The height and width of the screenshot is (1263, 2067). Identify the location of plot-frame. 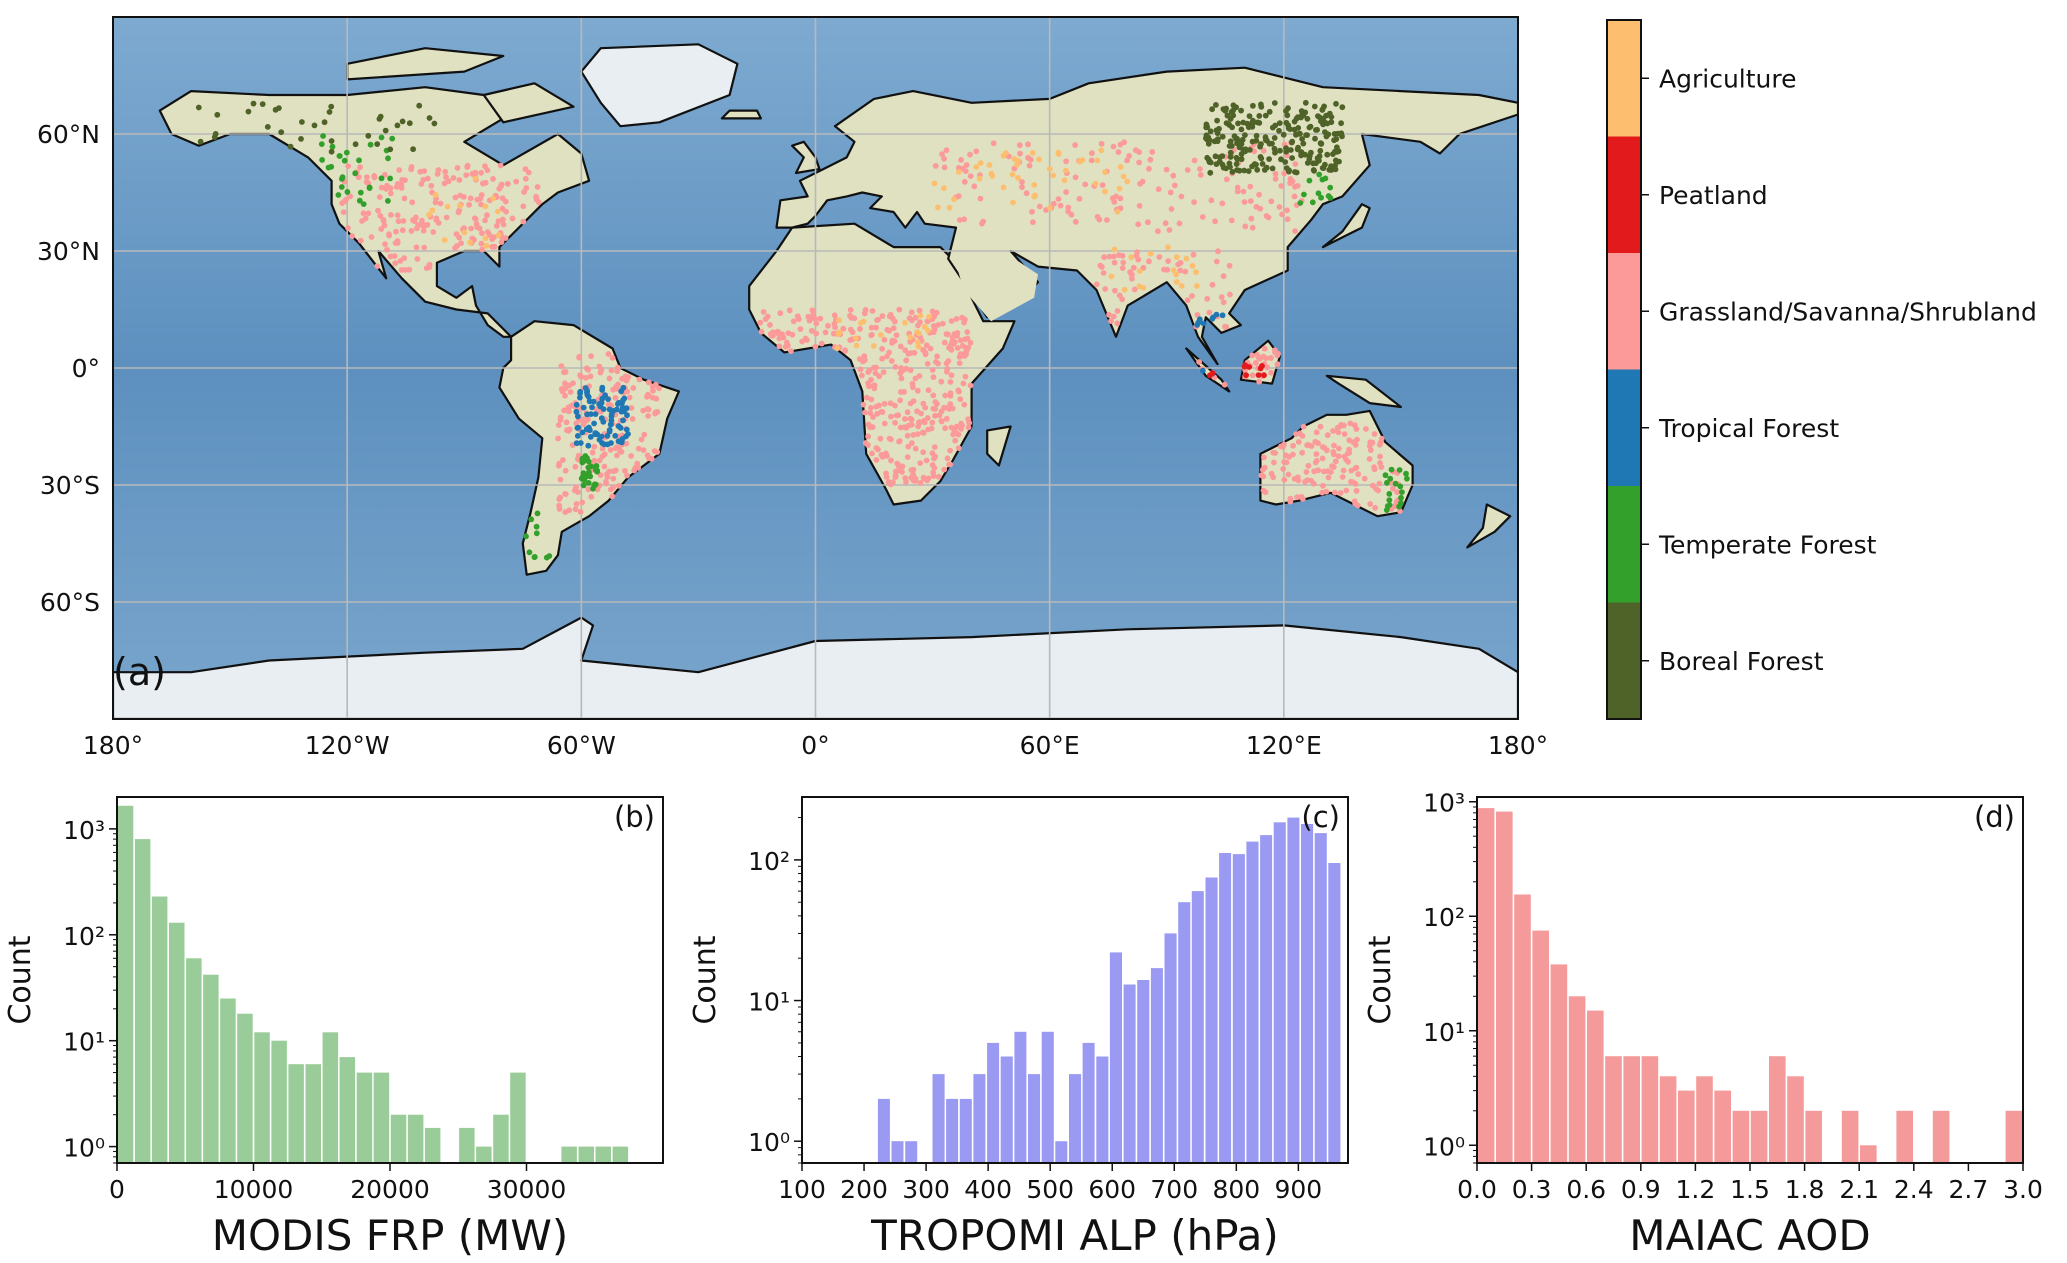
(1075, 980).